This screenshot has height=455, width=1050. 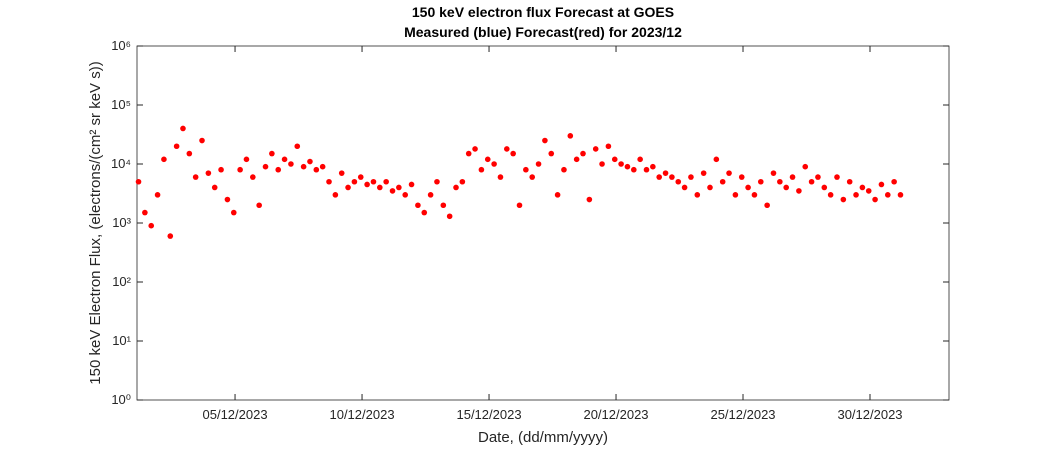 What do you see at coordinates (121, 399) in the screenshot?
I see `y-tick-label: 10⁰` at bounding box center [121, 399].